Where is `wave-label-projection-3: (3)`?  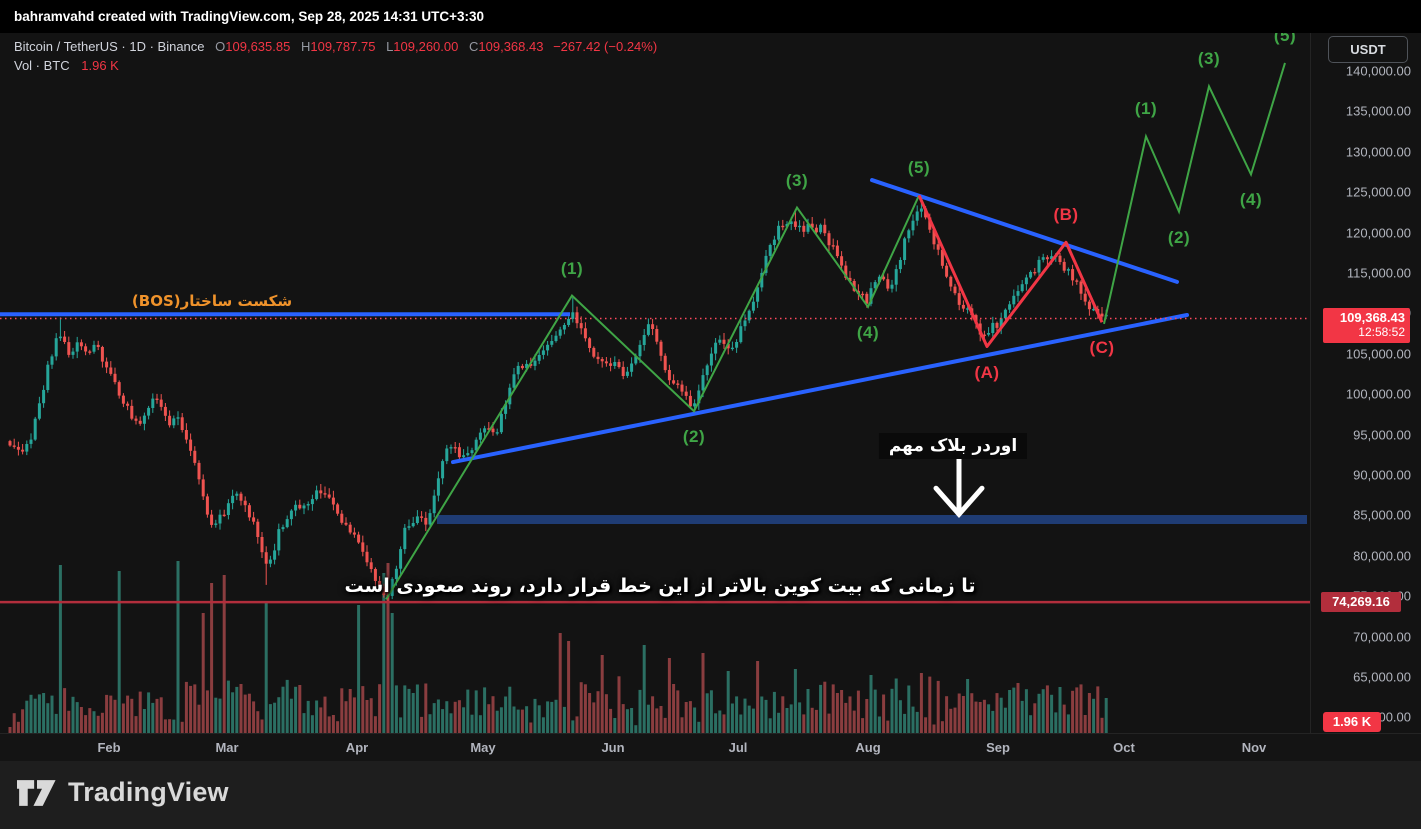 wave-label-projection-3: (3) is located at coordinates (1209, 59).